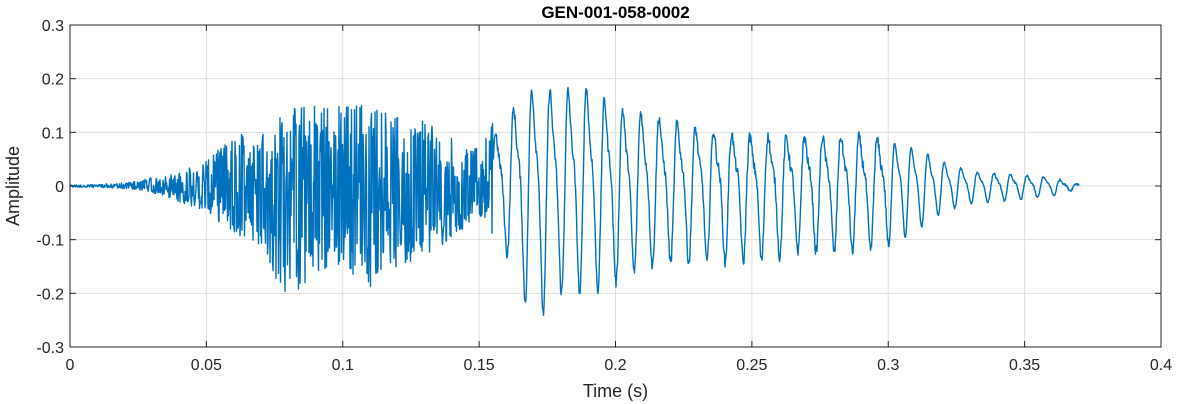 This screenshot has width=1177, height=404. What do you see at coordinates (615, 365) in the screenshot?
I see `x-tick-label: 0.2` at bounding box center [615, 365].